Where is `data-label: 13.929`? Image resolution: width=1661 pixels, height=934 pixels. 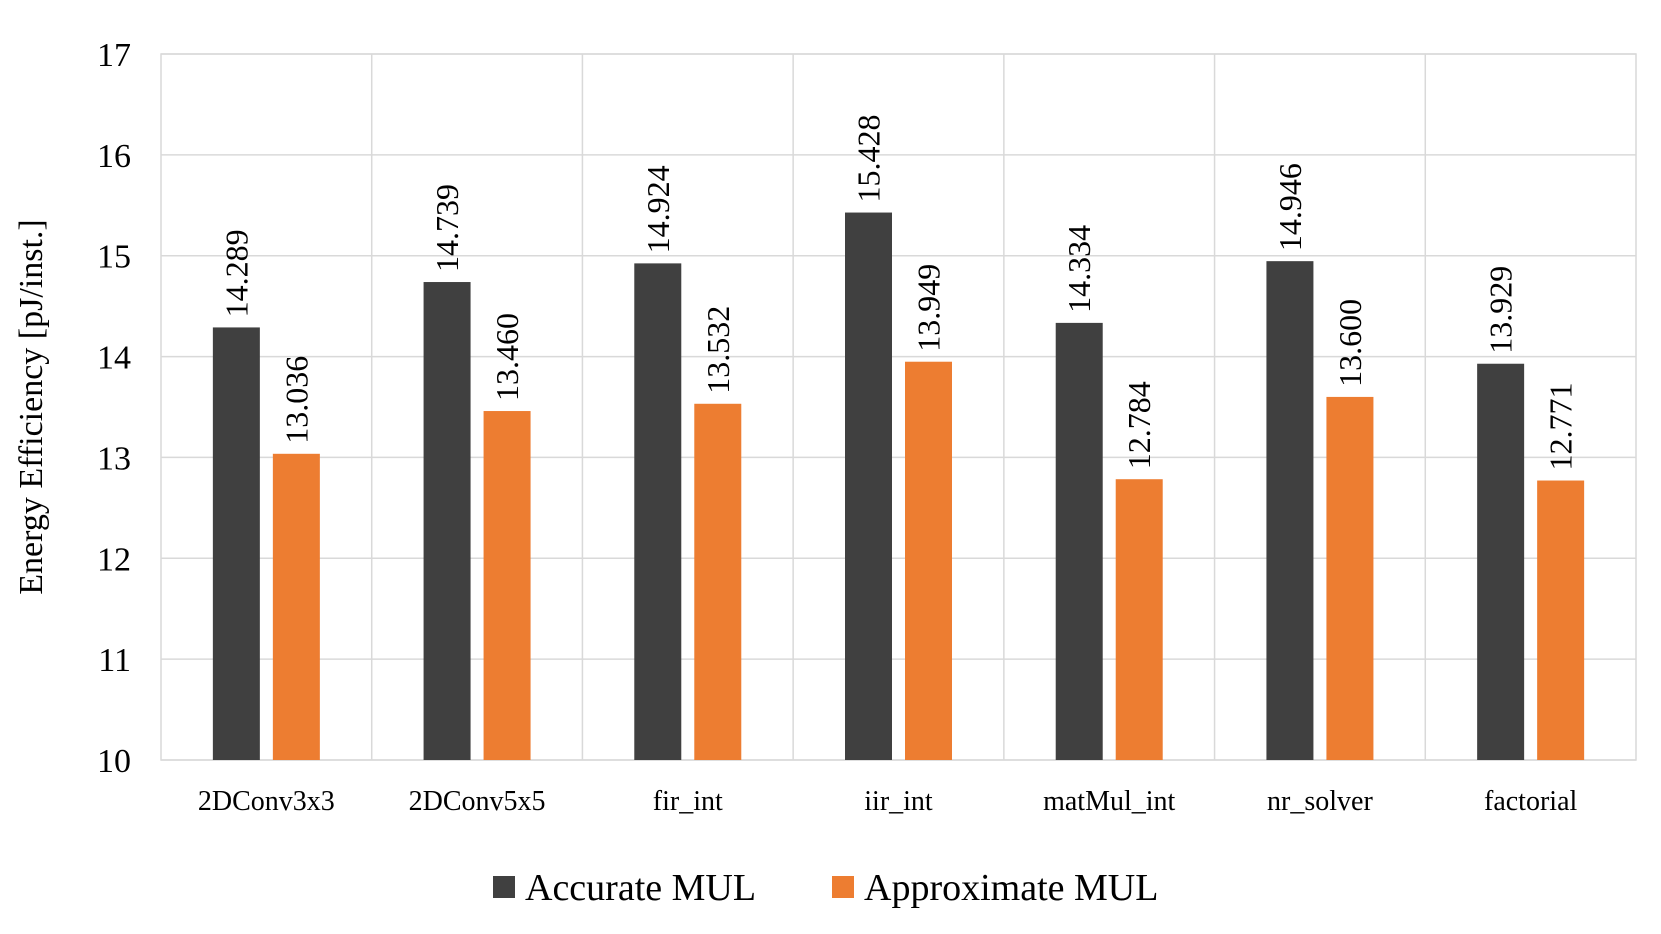 data-label: 13.929 is located at coordinates (1501, 310).